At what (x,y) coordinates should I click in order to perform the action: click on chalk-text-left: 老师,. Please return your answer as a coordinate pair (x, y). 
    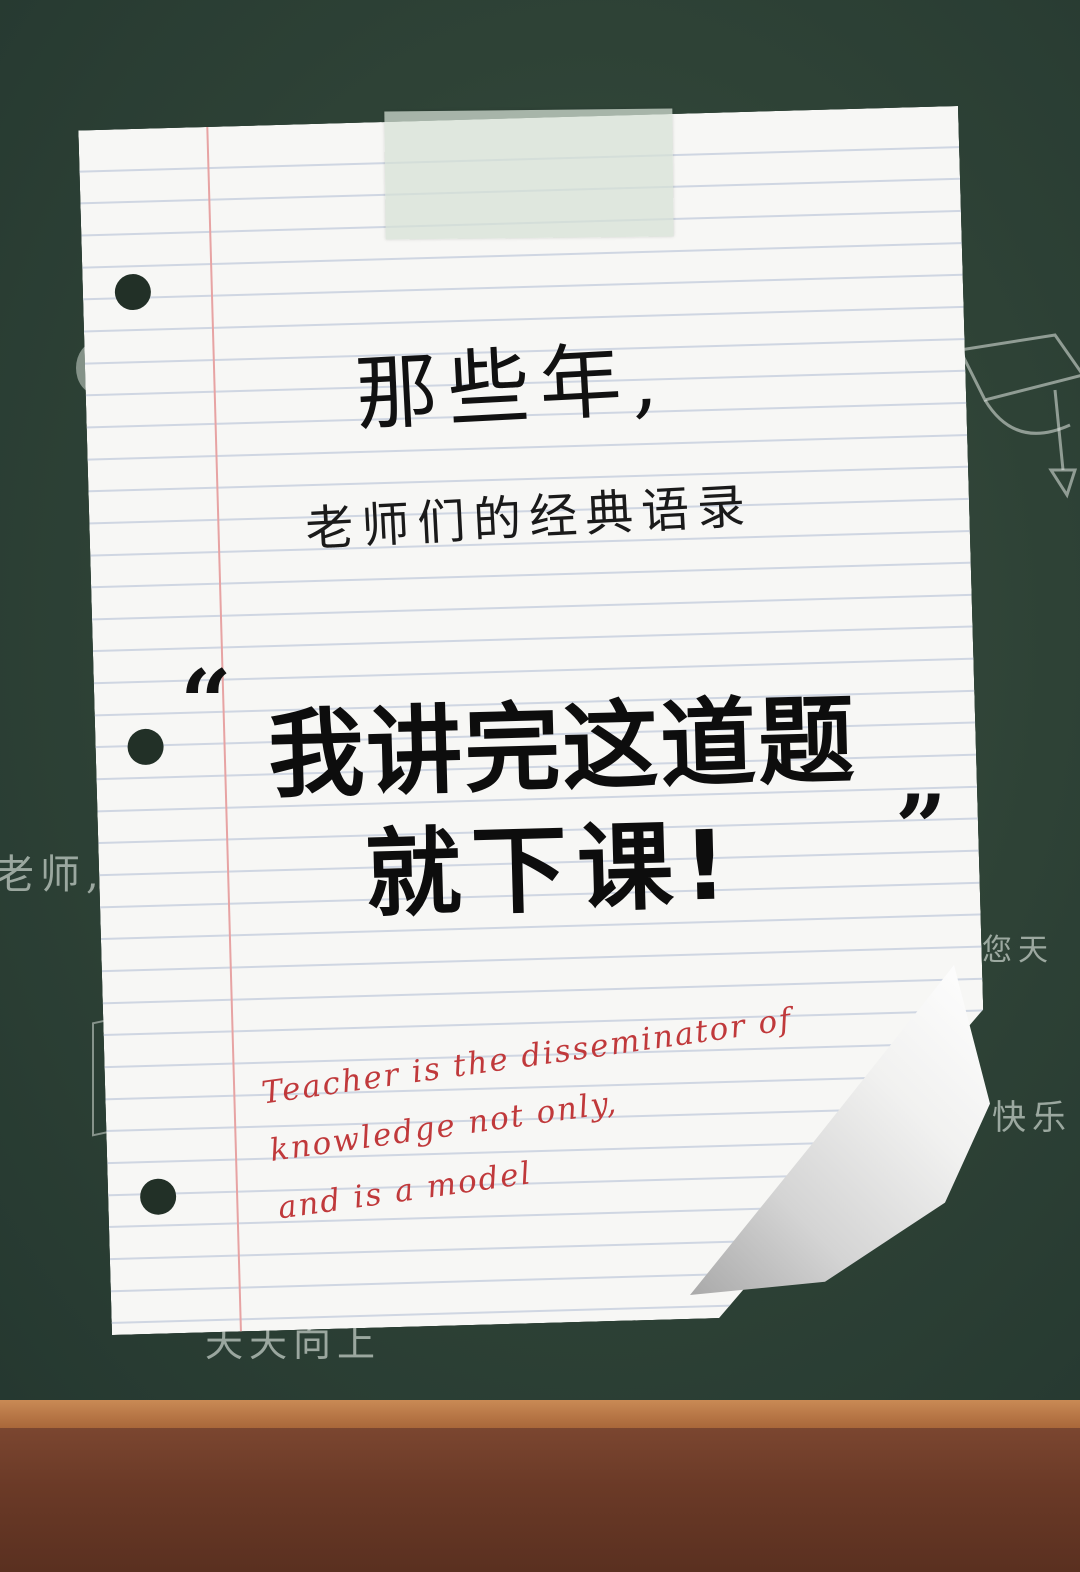
    Looking at the image, I should click on (52, 875).